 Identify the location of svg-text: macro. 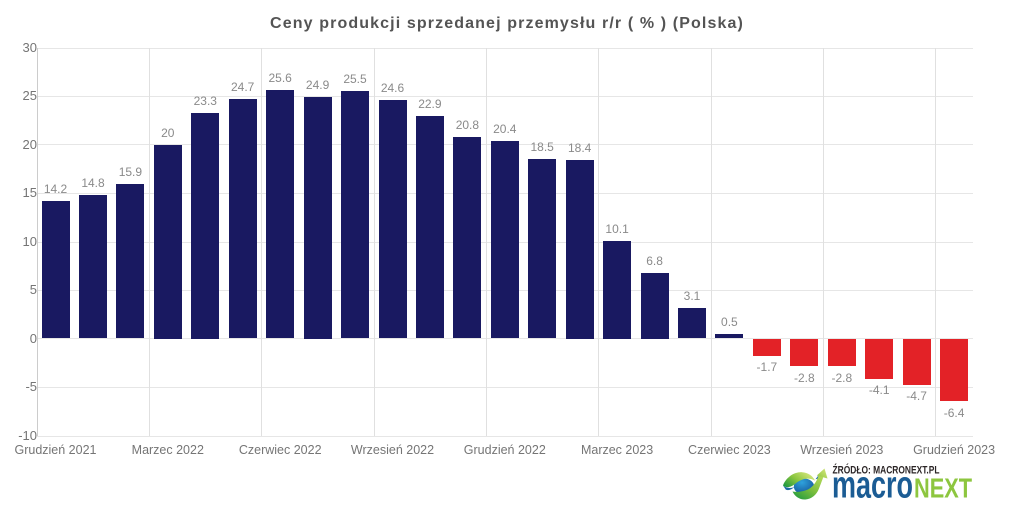
(872, 486).